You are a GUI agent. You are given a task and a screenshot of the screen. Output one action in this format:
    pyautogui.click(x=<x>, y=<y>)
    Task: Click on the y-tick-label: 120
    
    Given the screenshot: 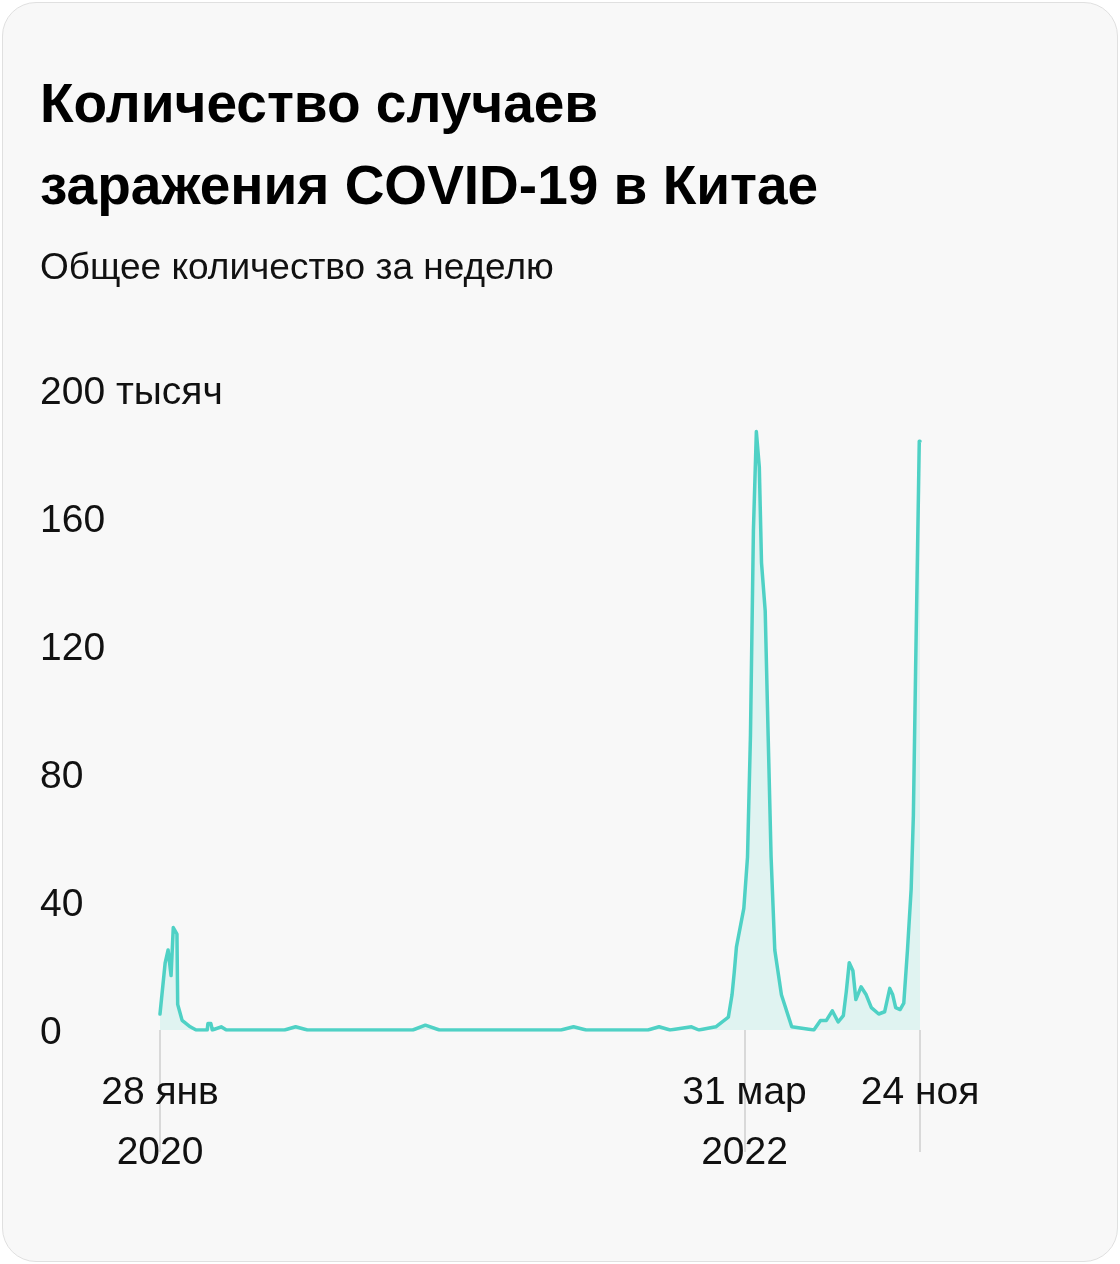 What is the action you would take?
    pyautogui.click(x=73, y=646)
    